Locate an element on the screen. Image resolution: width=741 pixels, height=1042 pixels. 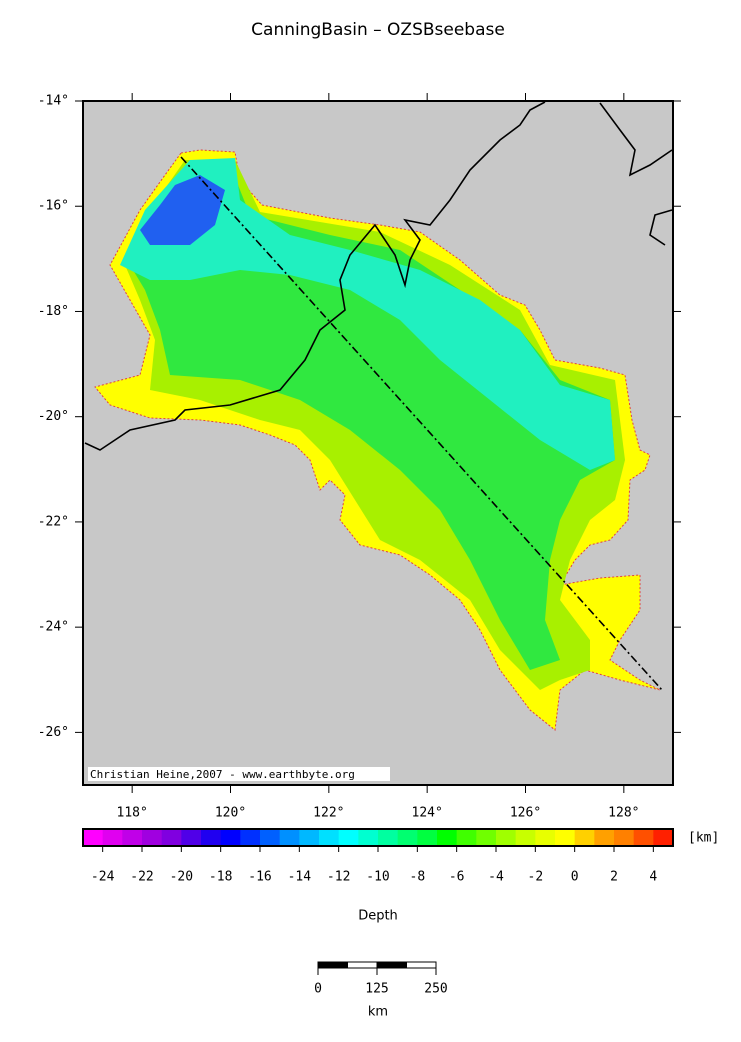
colorbar-tick-label: -4 is located at coordinates (496, 877).